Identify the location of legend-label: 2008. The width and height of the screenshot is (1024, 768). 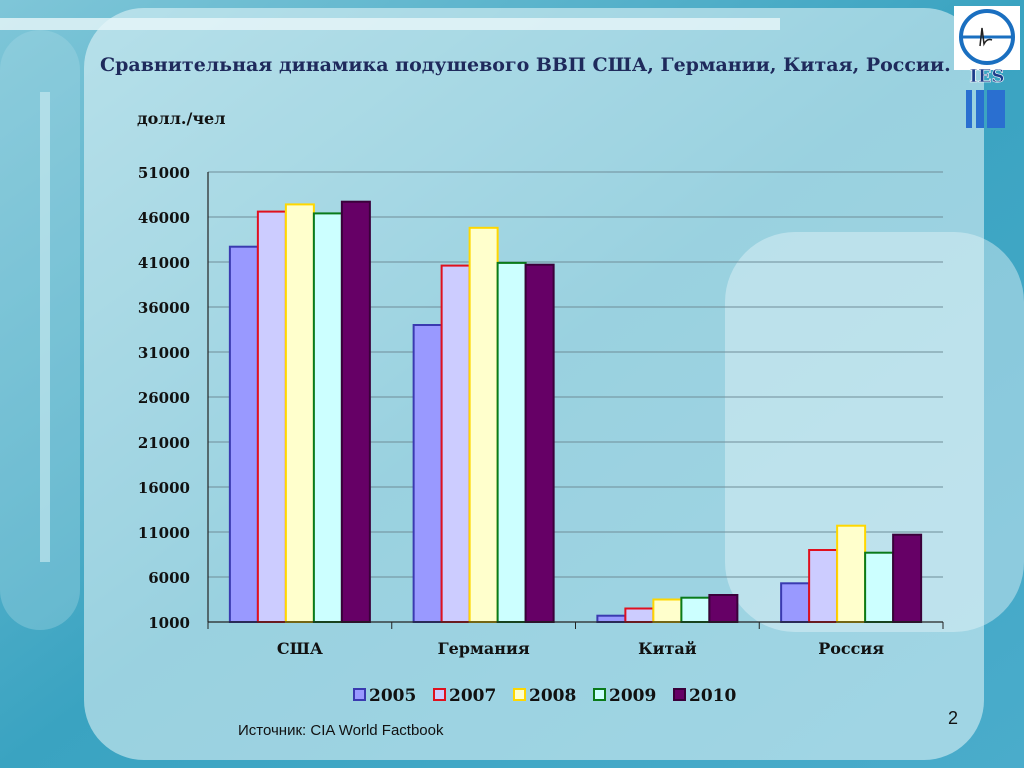
(552, 696).